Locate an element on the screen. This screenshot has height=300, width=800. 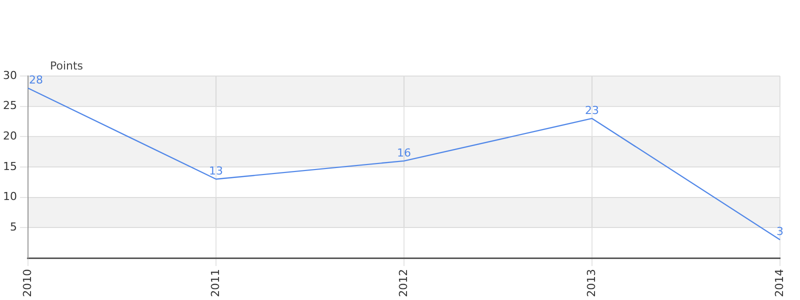
x-tick-label: 2012 is located at coordinates (403, 283).